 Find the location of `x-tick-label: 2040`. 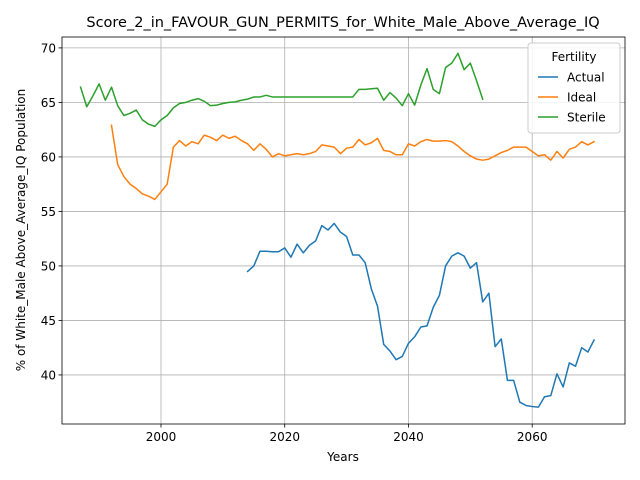

x-tick-label: 2040 is located at coordinates (408, 437).